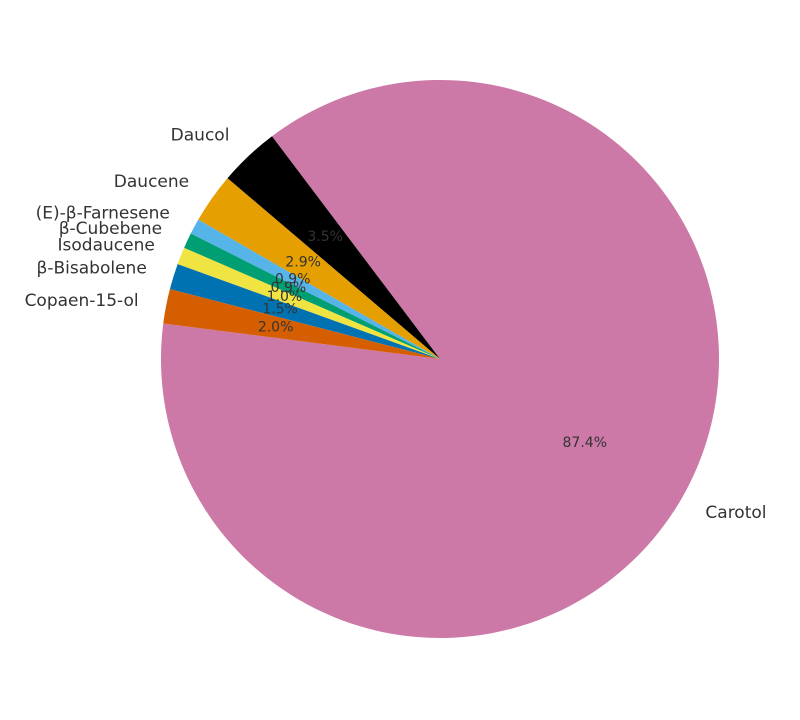  Describe the element at coordinates (151, 182) in the screenshot. I see `slice-label: Daucene` at that location.